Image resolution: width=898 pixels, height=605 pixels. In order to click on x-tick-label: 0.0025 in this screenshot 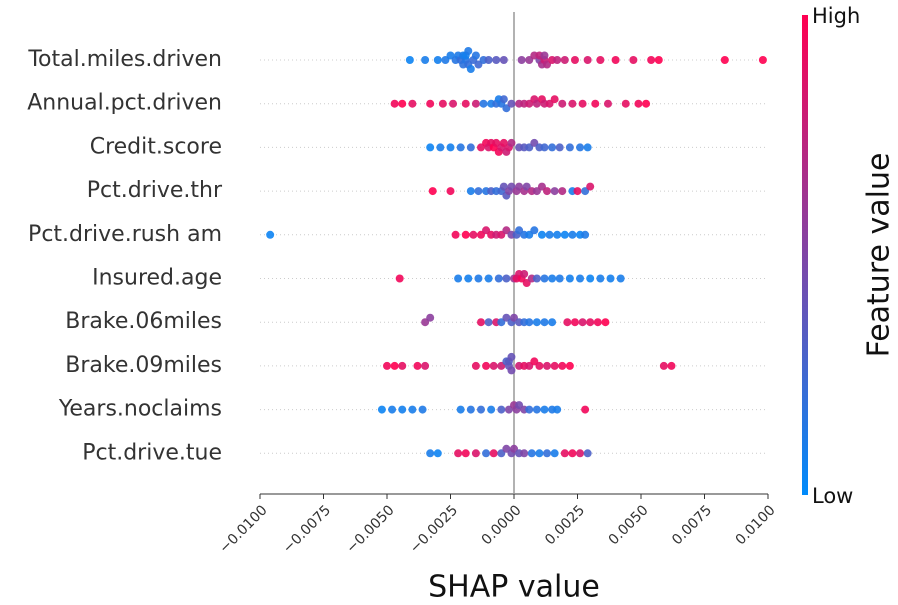, I will do `click(565, 525)`.